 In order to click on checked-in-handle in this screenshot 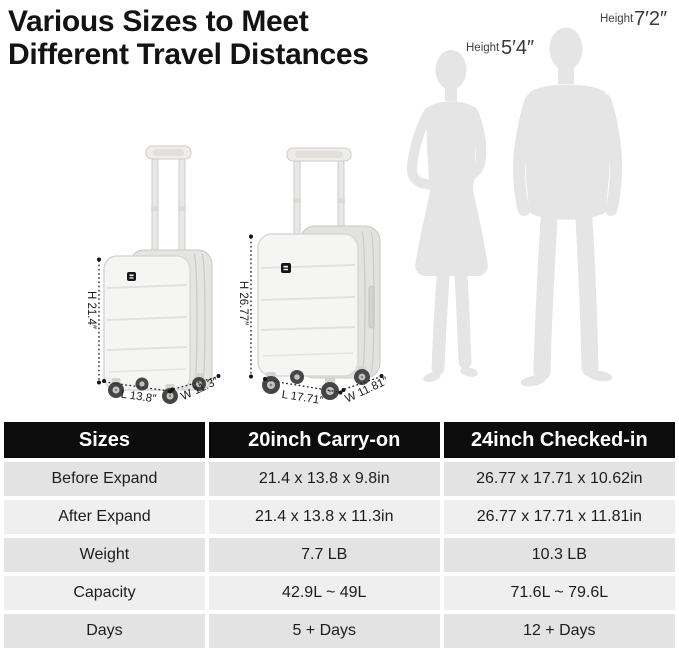, I will do `click(319, 192)`.